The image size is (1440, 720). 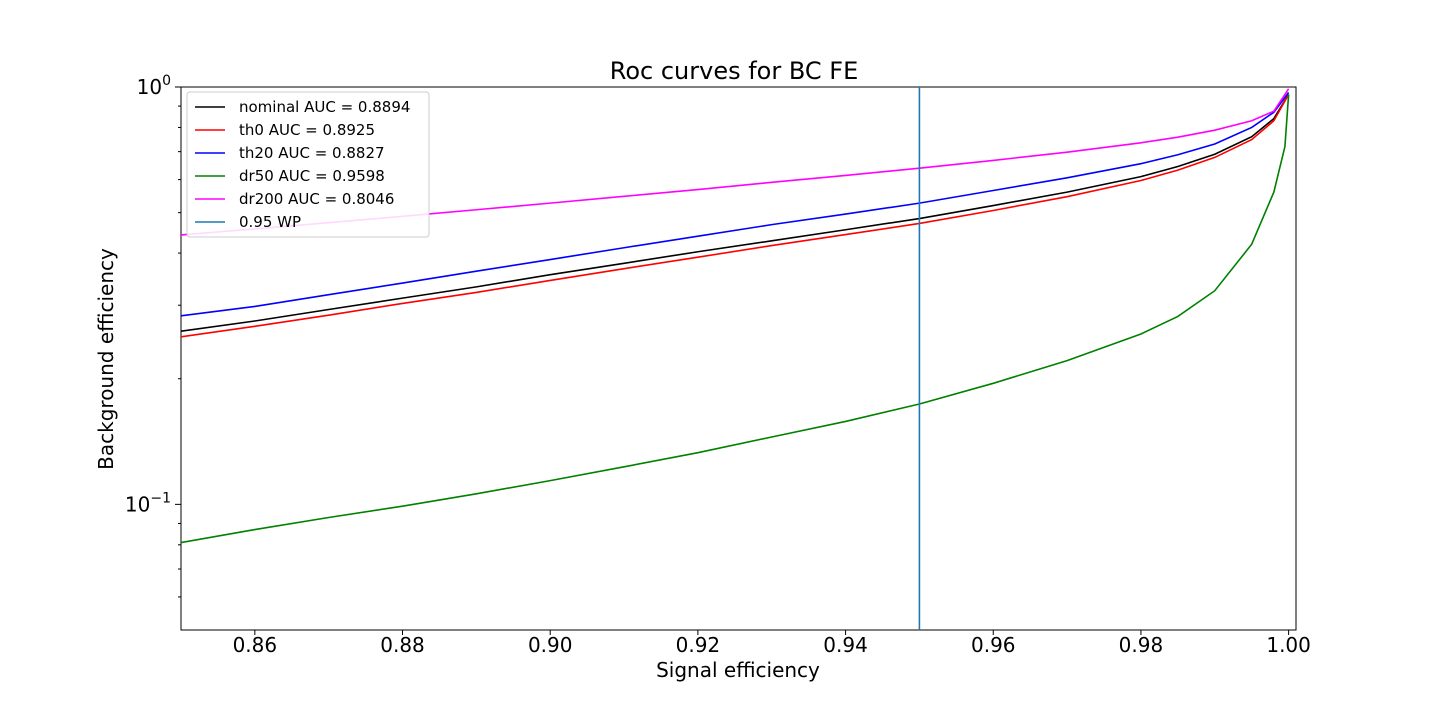 What do you see at coordinates (698, 645) in the screenshot?
I see `x-tick-label: 0.92` at bounding box center [698, 645].